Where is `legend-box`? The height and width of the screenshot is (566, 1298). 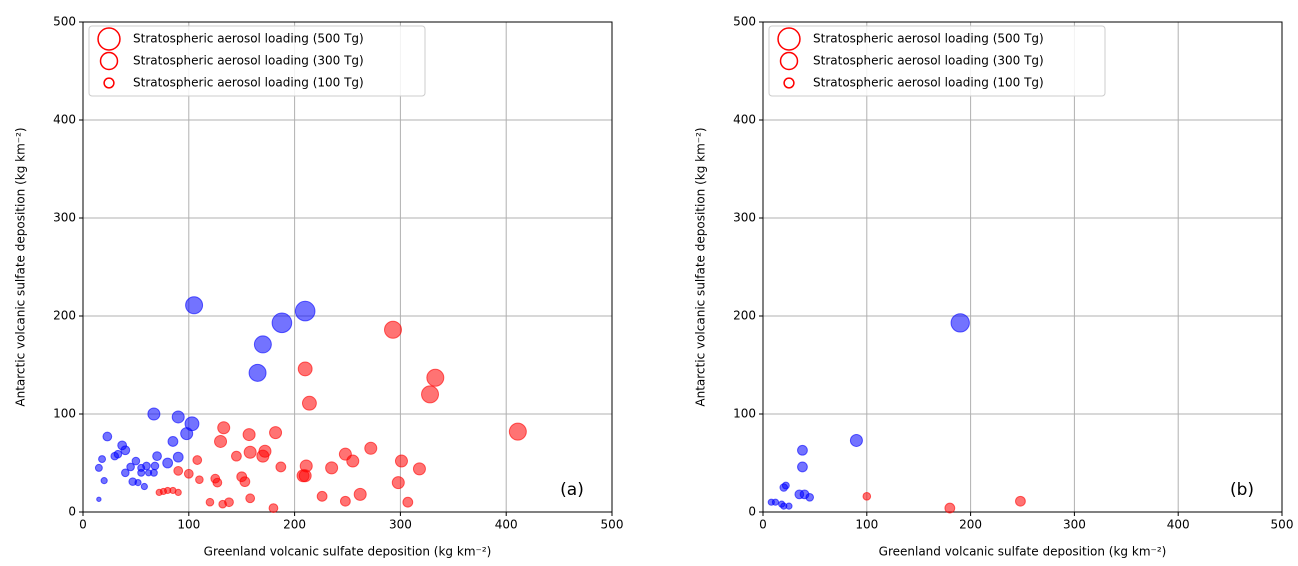
legend-box is located at coordinates (937, 61).